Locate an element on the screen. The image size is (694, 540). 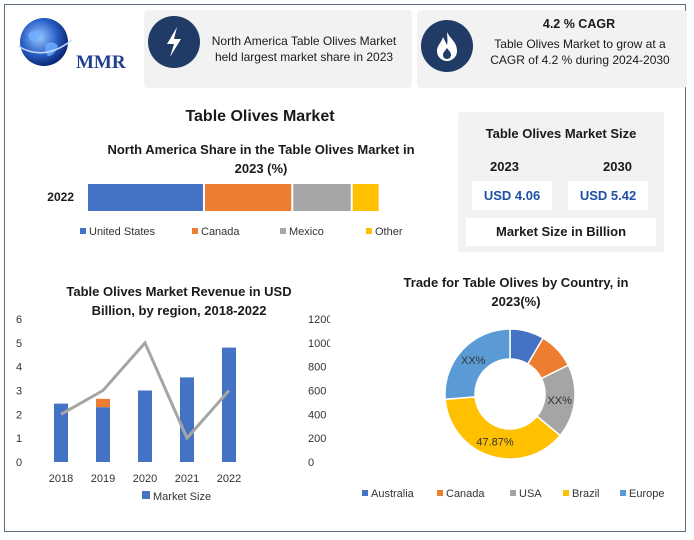
y-tick-label: 1 is located at coordinates (19, 439).